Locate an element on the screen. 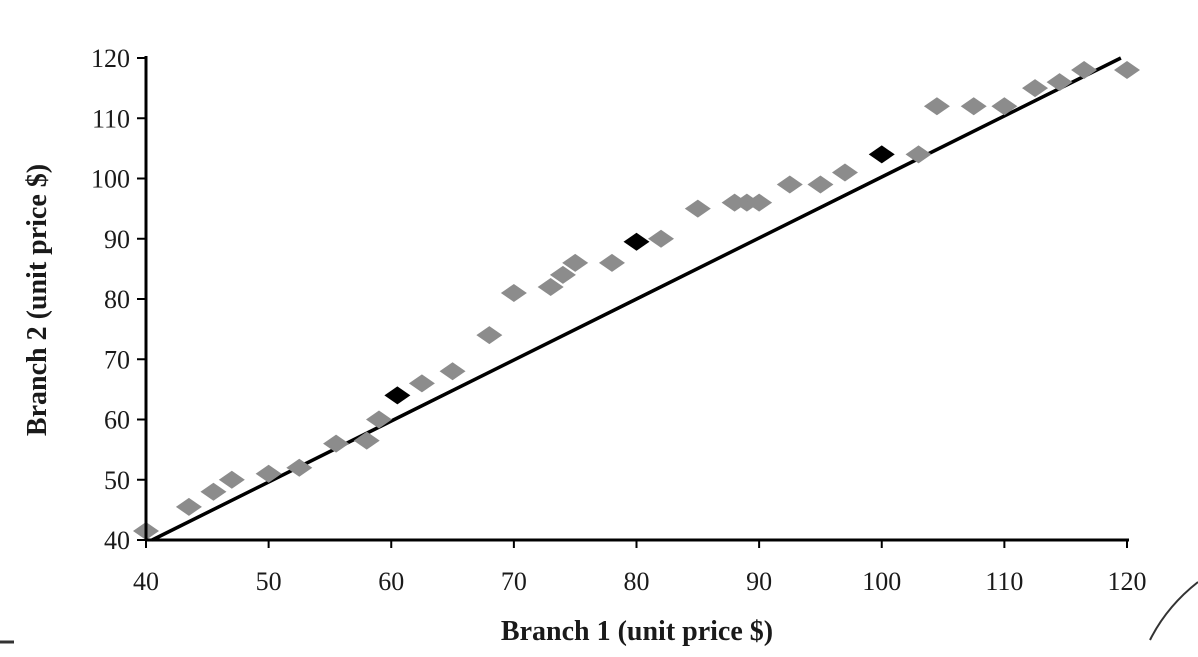 The width and height of the screenshot is (1198, 657). y-tick-label: 90 is located at coordinates (117, 239).